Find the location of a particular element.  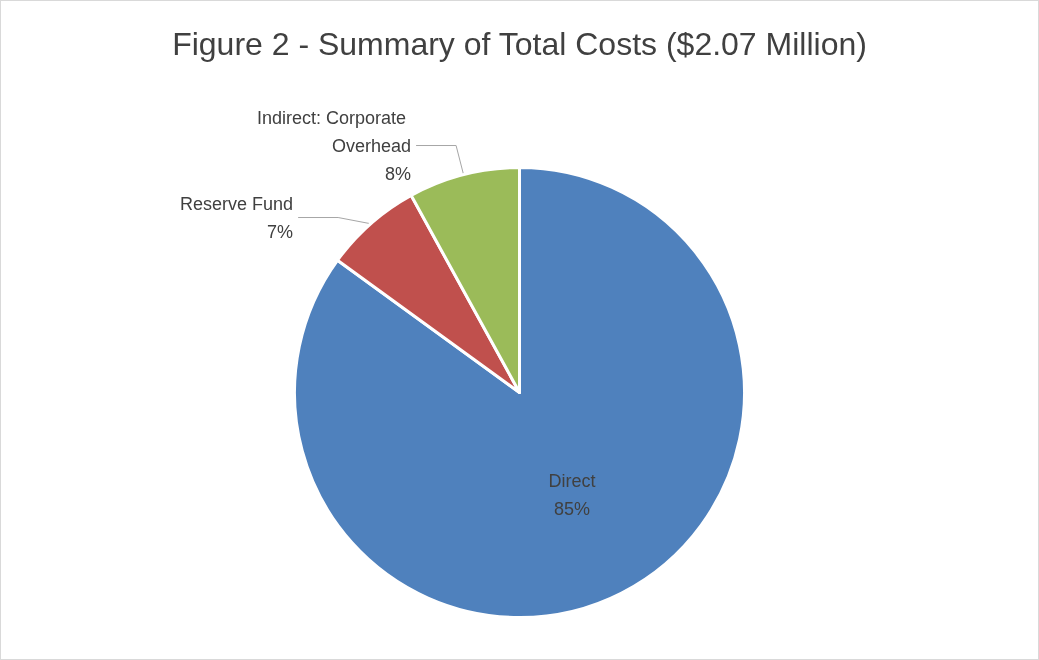

chart-title: Figure 2 - Summary of Total Costs ($2.07 Million) is located at coordinates (519, 44).